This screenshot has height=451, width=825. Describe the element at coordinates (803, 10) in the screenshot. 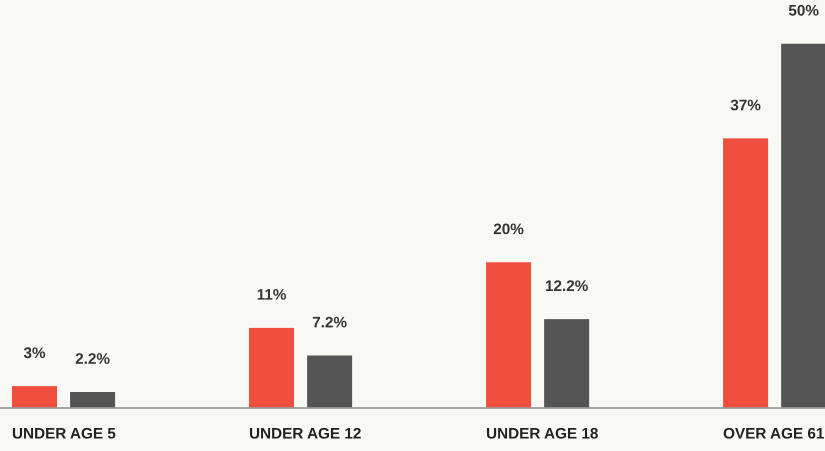

I see `data-label: 50%` at that location.